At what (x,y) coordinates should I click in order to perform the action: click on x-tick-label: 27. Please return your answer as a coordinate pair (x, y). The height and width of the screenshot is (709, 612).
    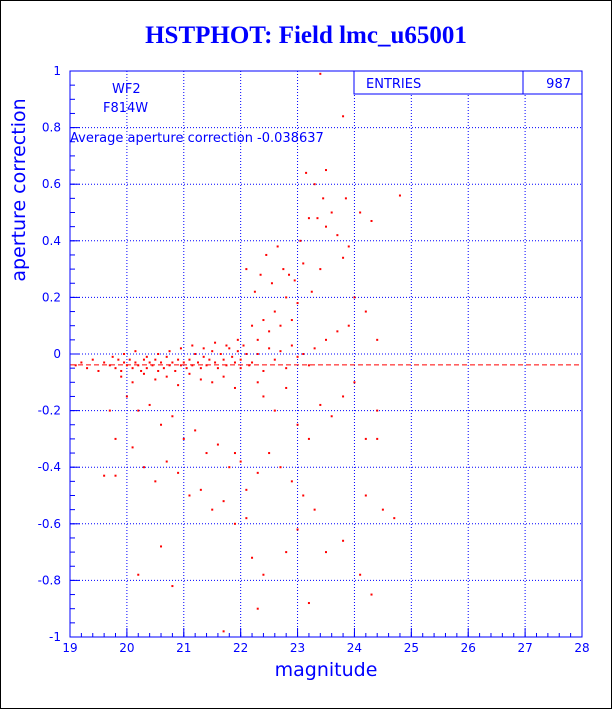
    Looking at the image, I should click on (524, 648).